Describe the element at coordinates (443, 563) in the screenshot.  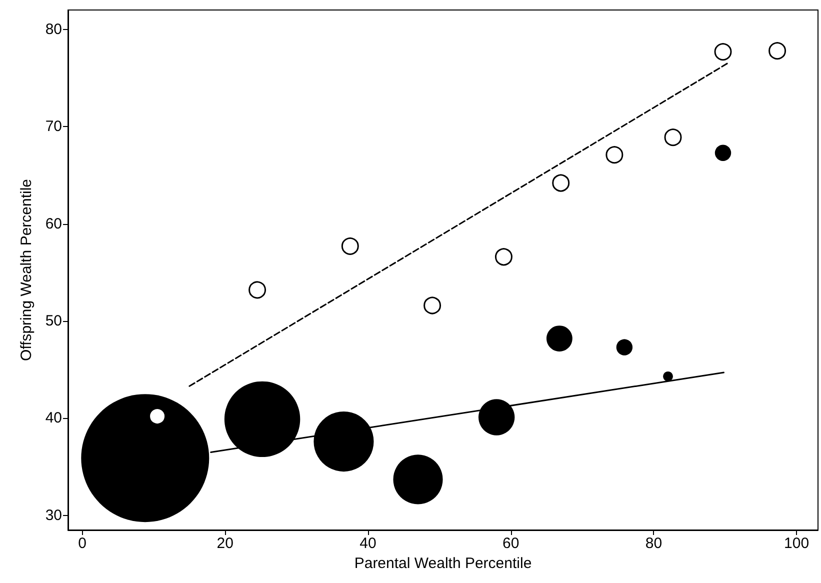
I see `x-axis-title: Parental Wealth Percentile` at that location.